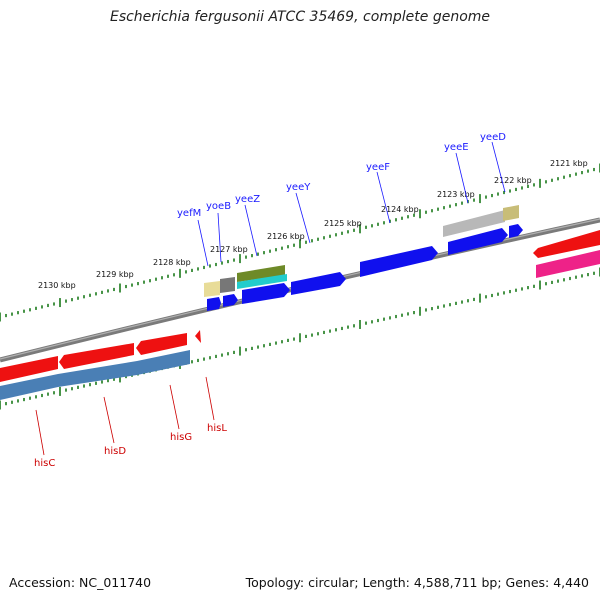 The width and height of the screenshot is (600, 600). I want to click on cds-hisD, so click(96, 356).